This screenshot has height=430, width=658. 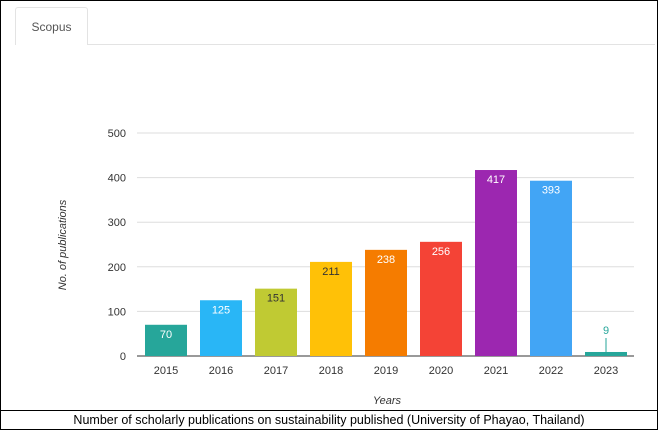 I want to click on x-tick-label: 2021, so click(x=496, y=371).